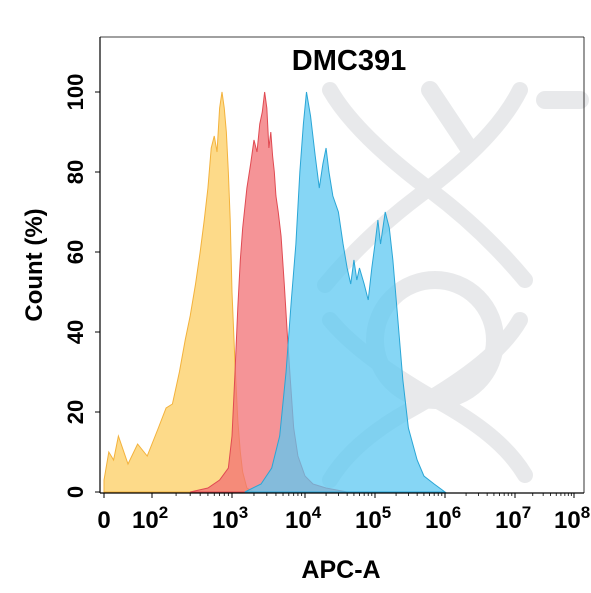  Describe the element at coordinates (75, 252) in the screenshot. I see `y-tick-label: 60` at that location.